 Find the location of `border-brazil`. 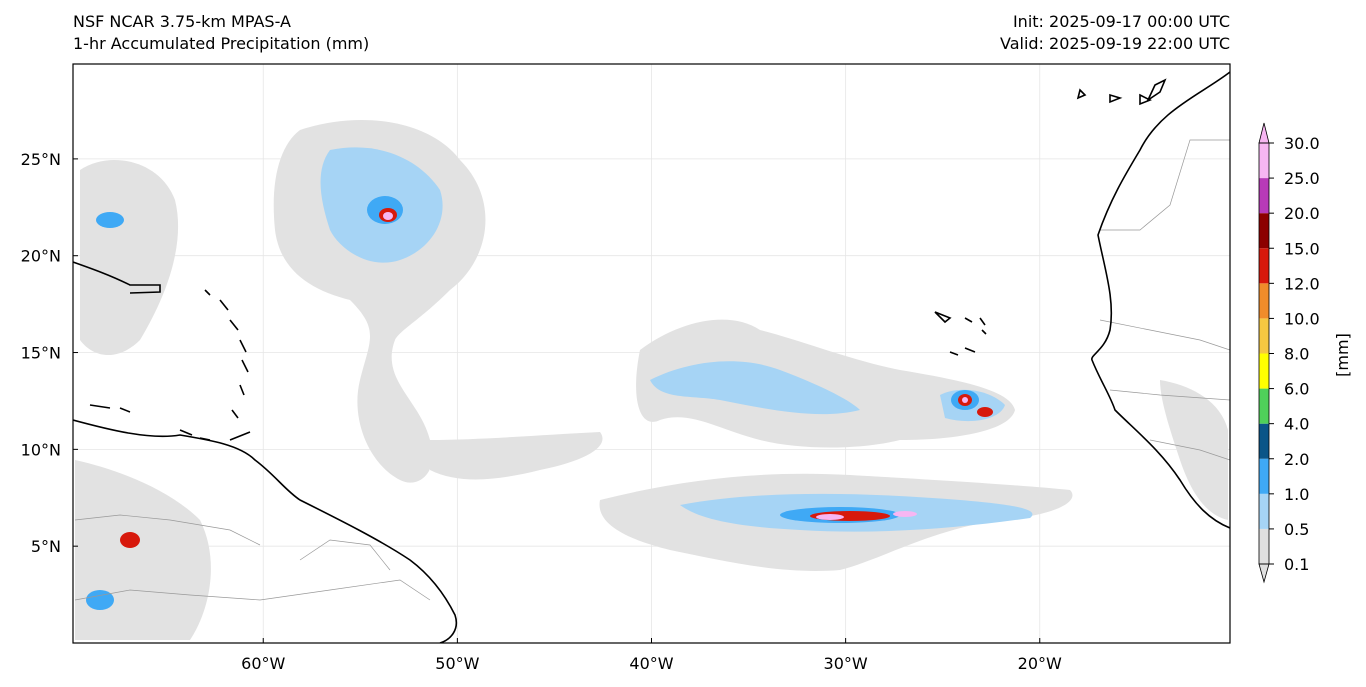

border-brazil is located at coordinates (252, 590).